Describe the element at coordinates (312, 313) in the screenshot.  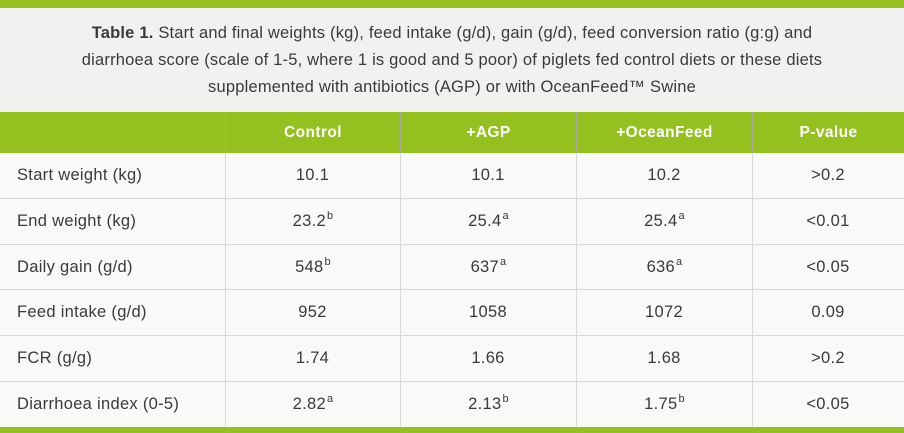
I see `data-cell: 952` at that location.